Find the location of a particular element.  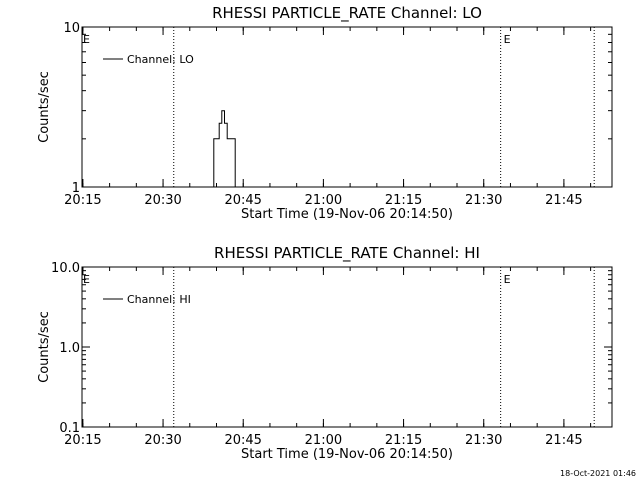

chart2-y-tick-label: 1.0 is located at coordinates (69, 348).